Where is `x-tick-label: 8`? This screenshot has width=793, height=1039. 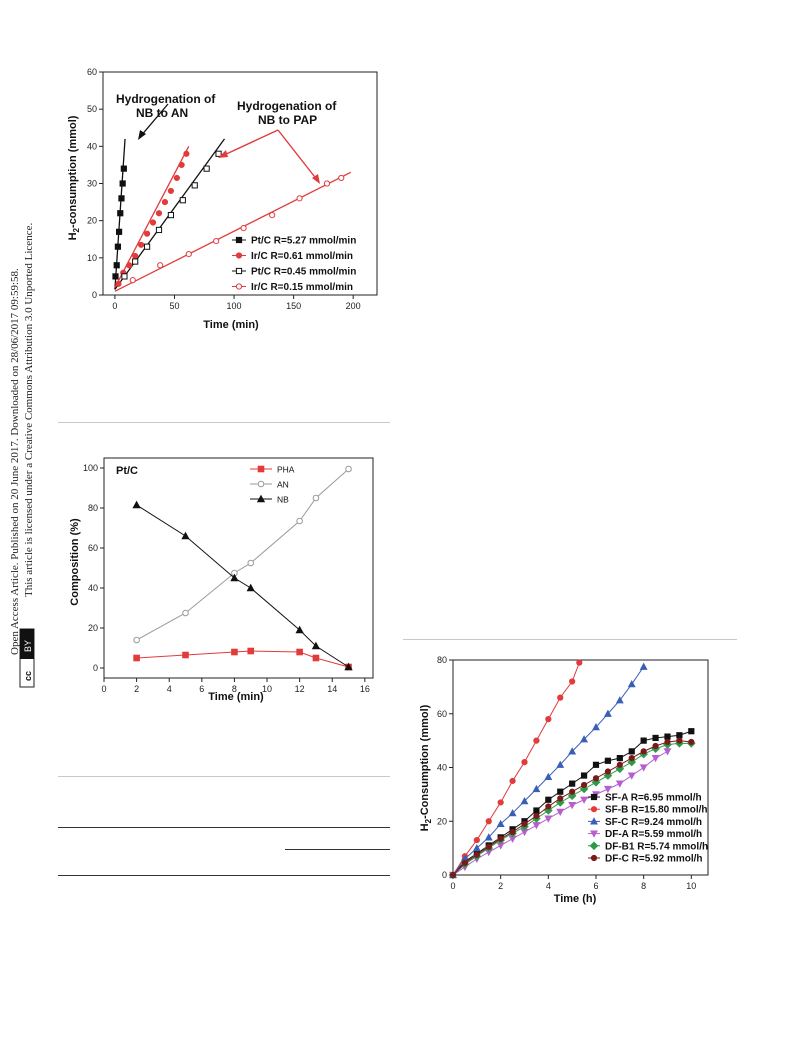
x-tick-label: 8 is located at coordinates (643, 886).